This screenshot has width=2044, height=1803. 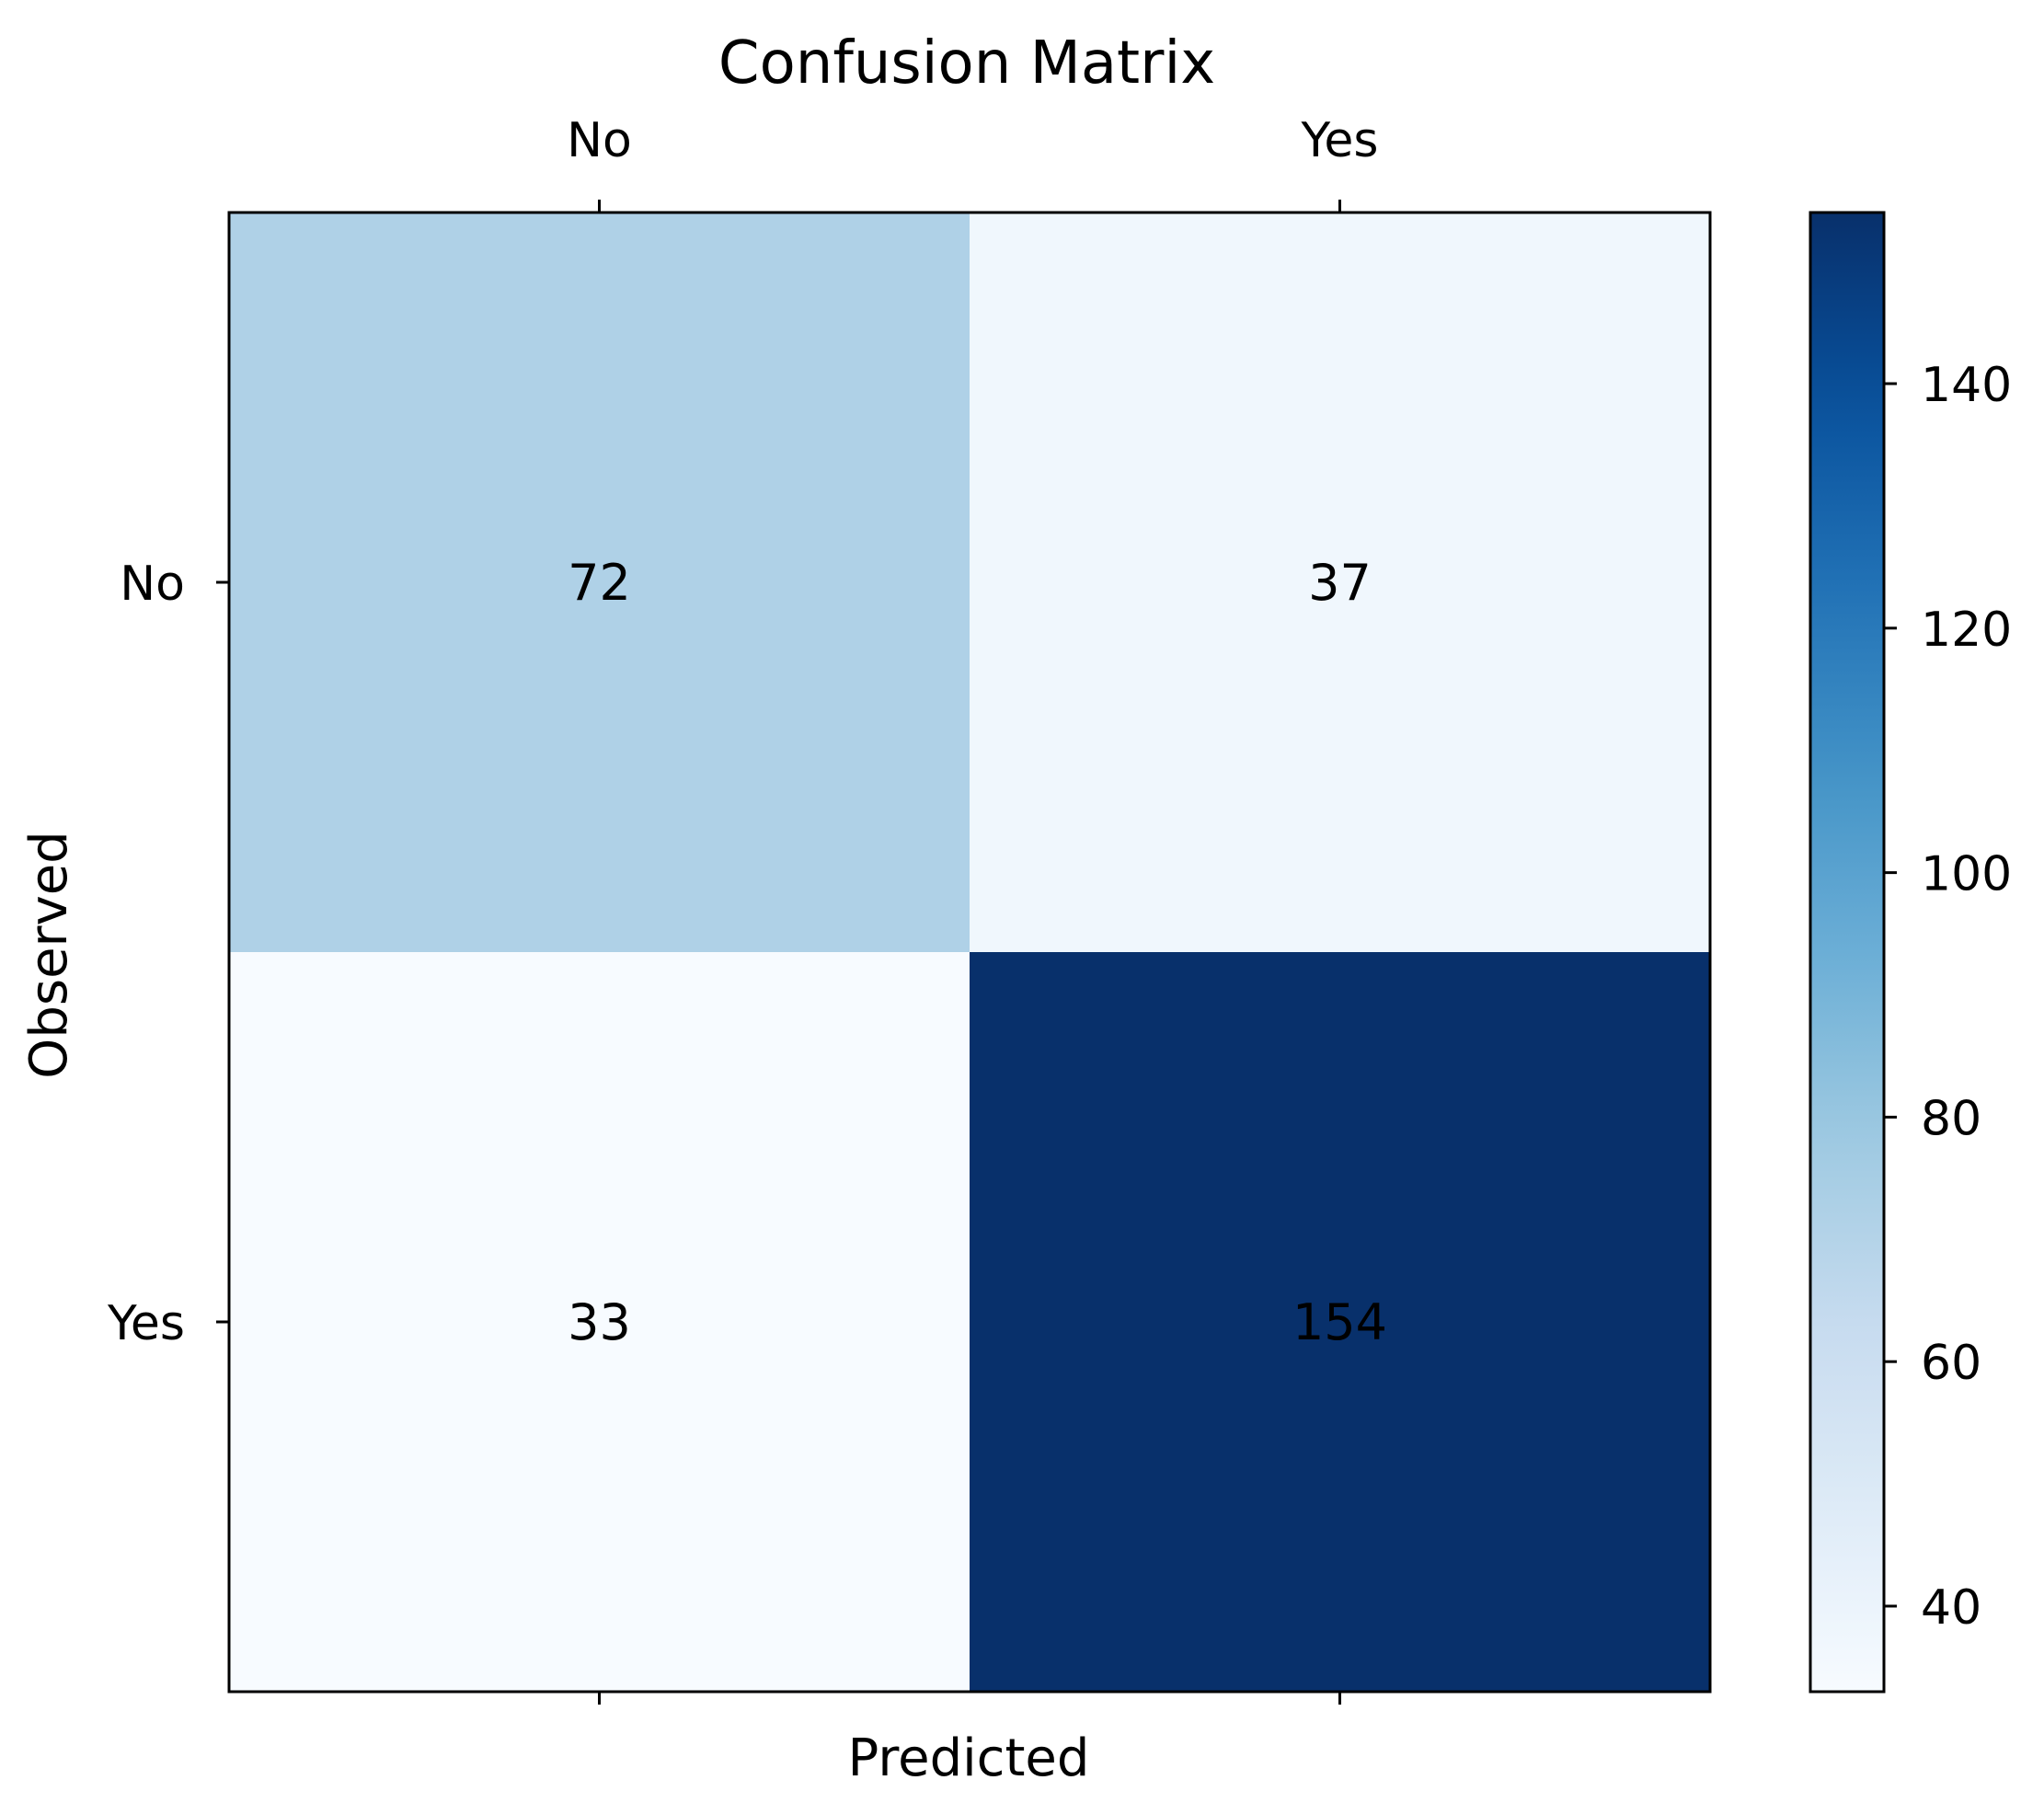 I want to click on chart-title: Confusion Matrix, so click(x=967, y=63).